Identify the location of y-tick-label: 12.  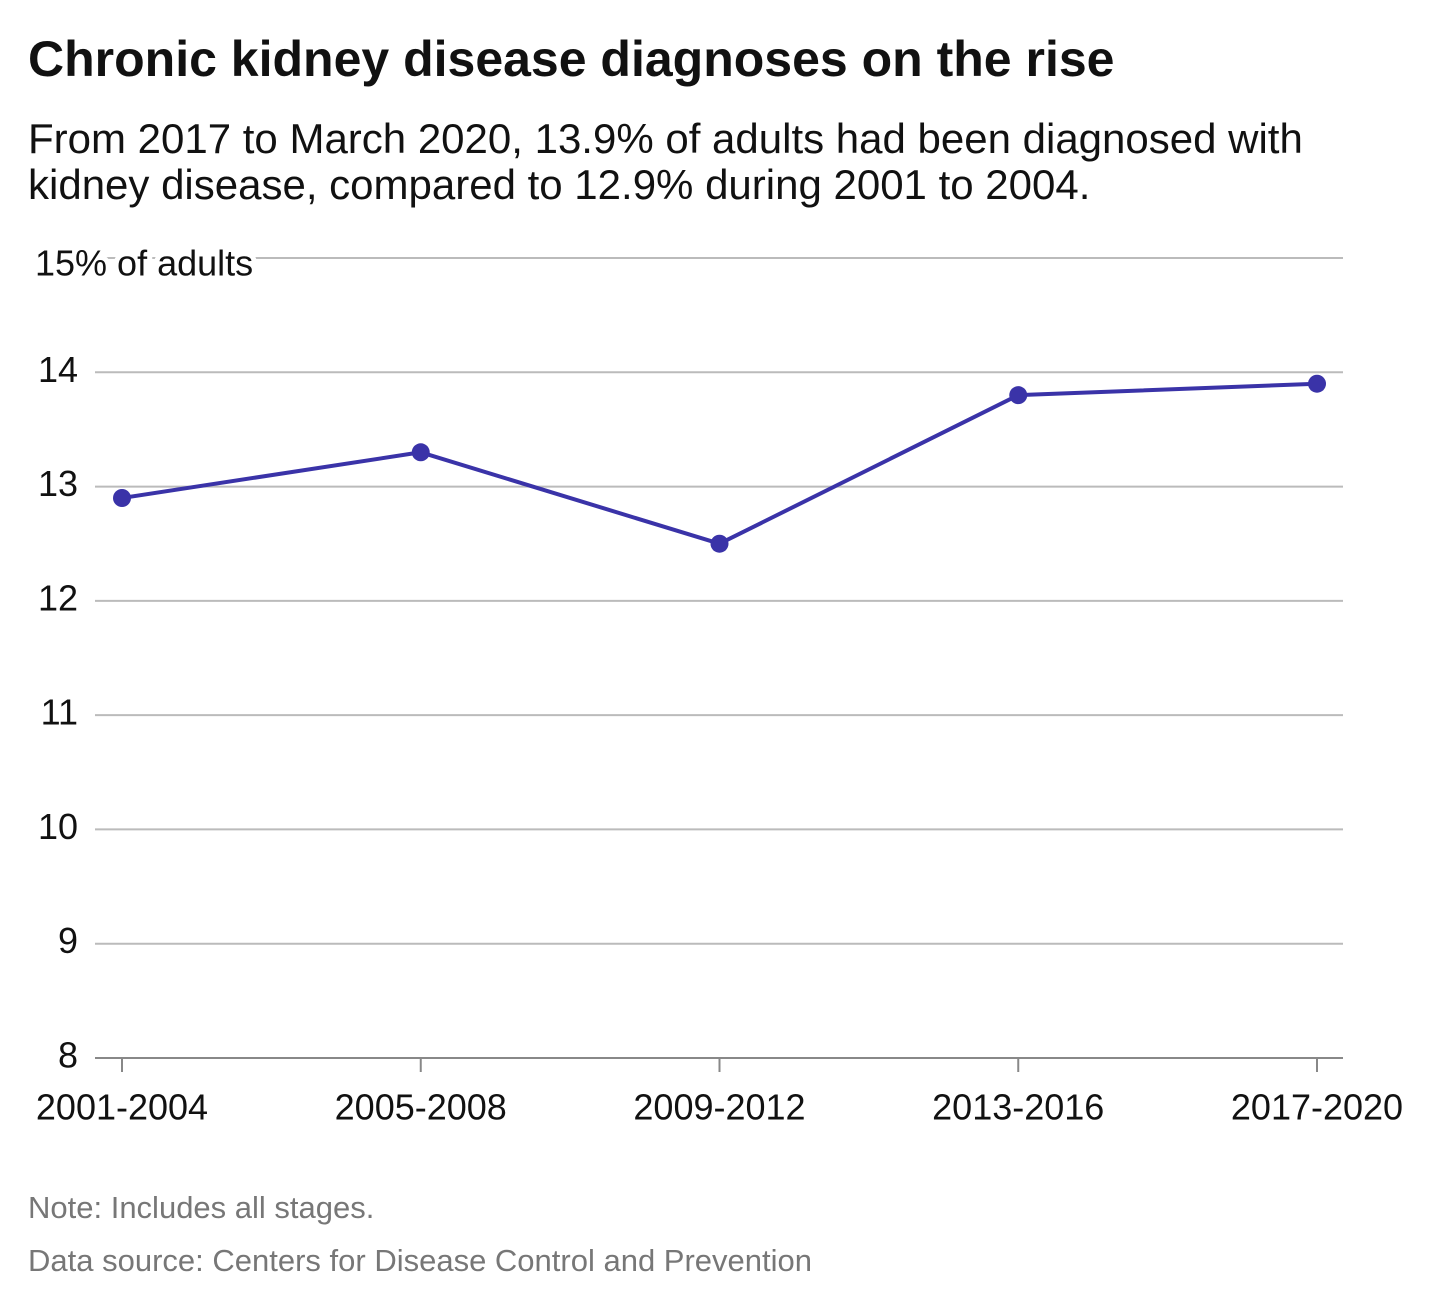
(58, 597).